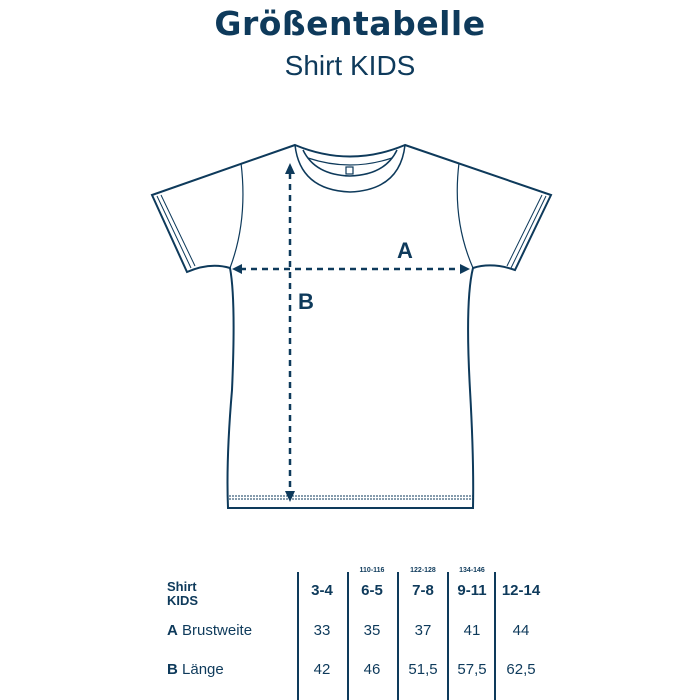  I want to click on col-sub: 122-128, so click(423, 570).